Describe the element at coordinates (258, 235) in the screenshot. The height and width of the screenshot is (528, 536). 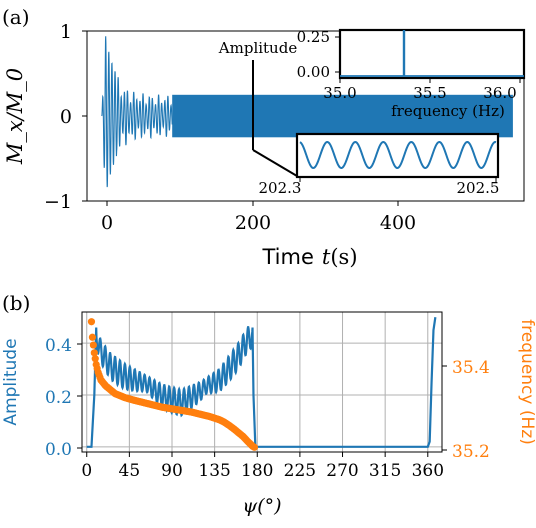
I see `x-axis-a: 0 200 400 Time t(s)` at that location.